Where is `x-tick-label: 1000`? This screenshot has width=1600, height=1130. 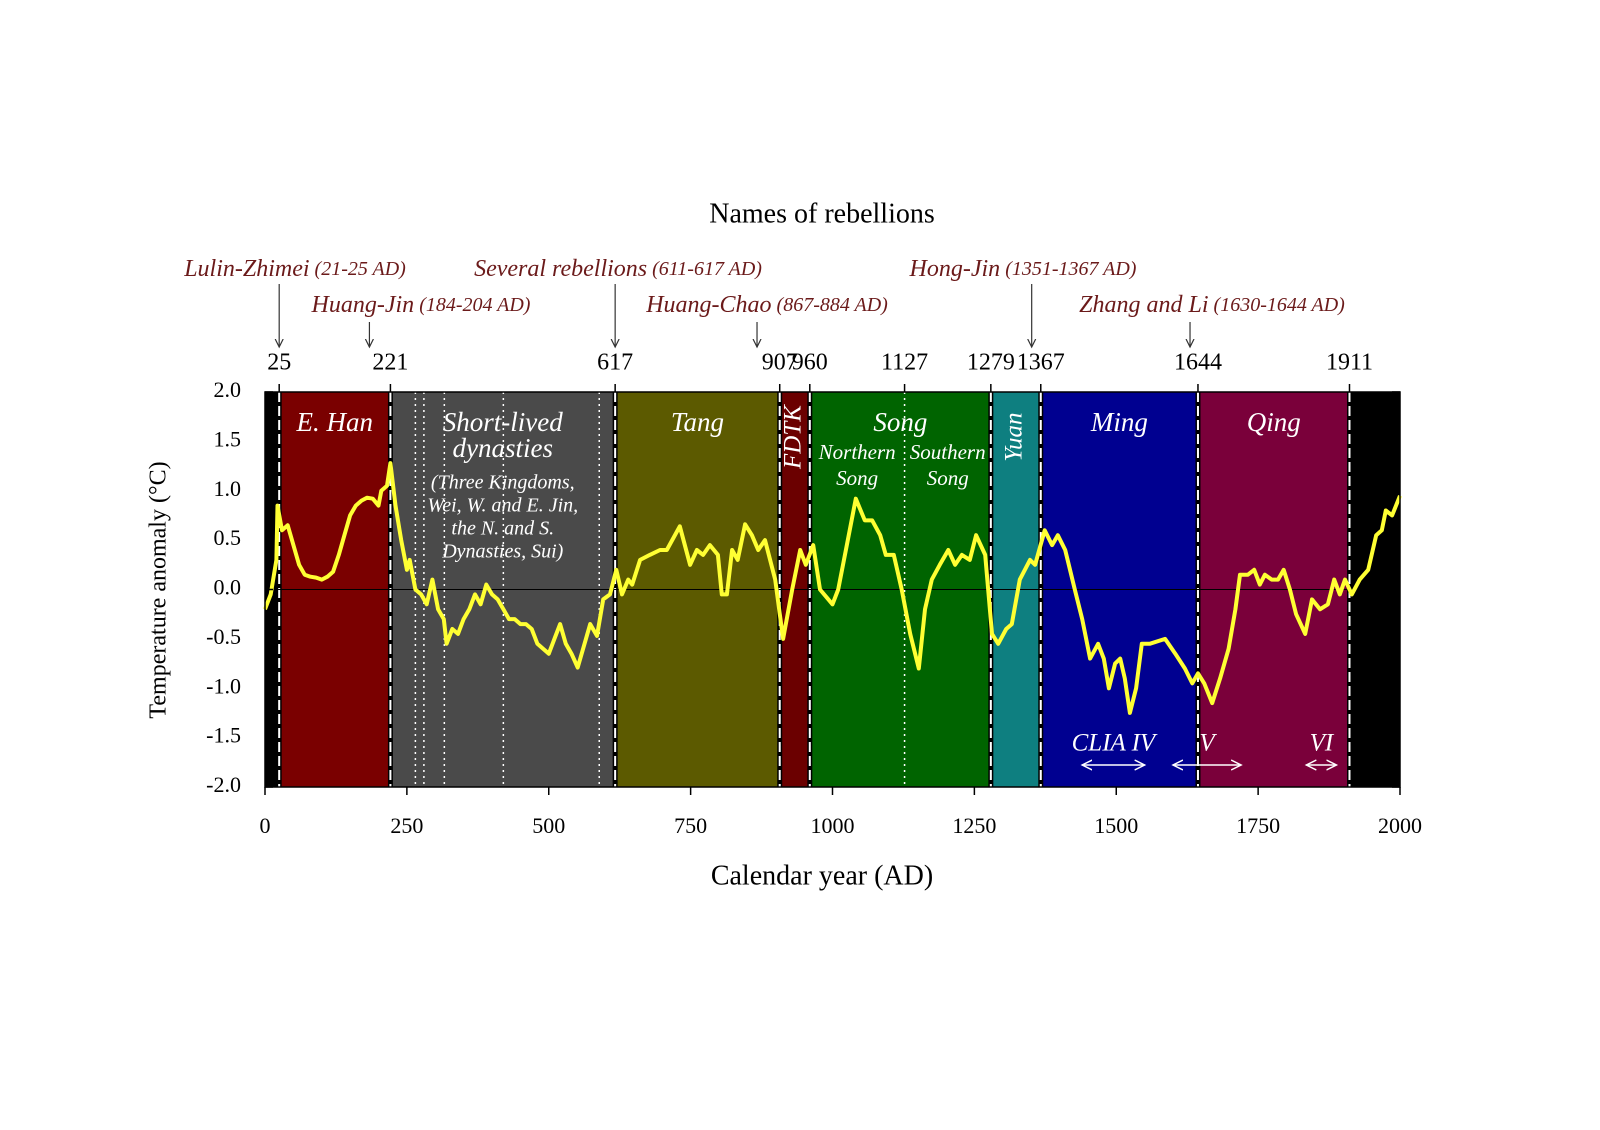
x-tick-label: 1000 is located at coordinates (833, 825).